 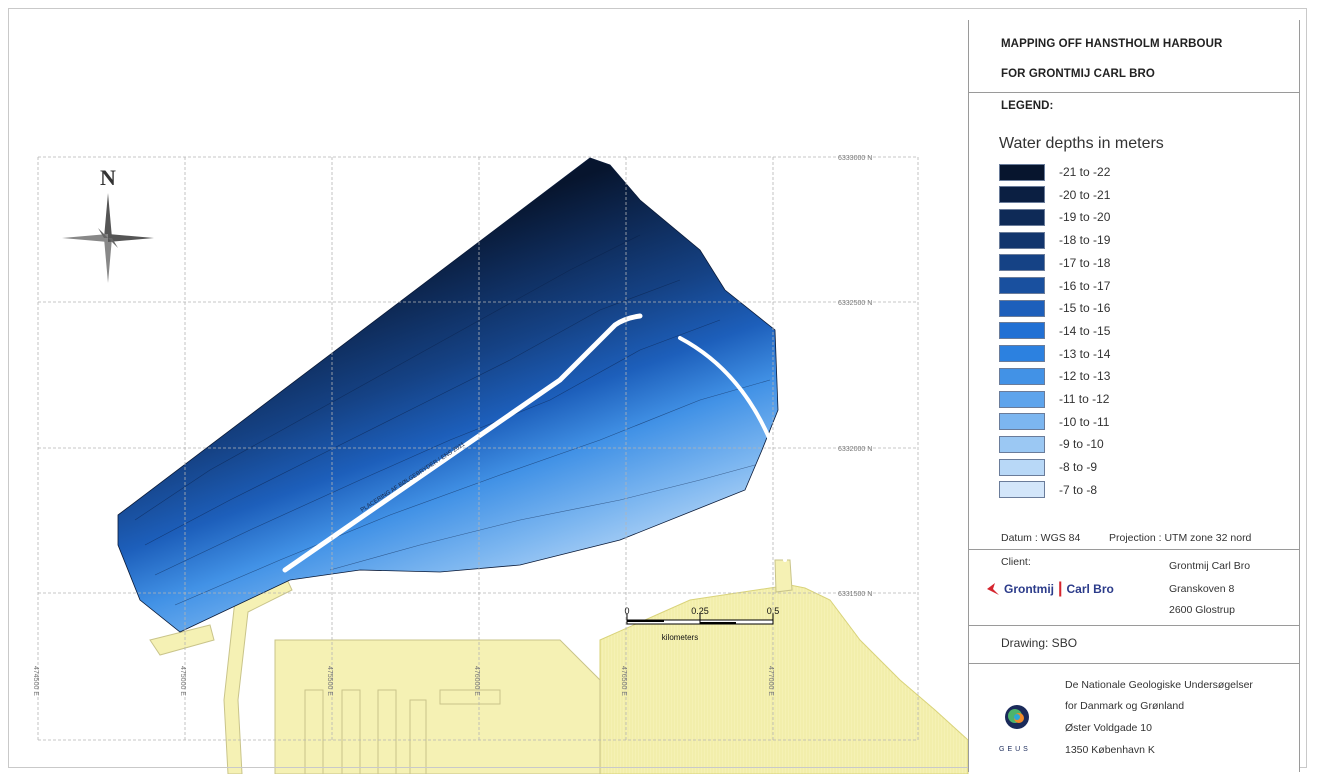 I want to click on geus-line-3: Øster Voldgade 10, so click(x=1108, y=728).